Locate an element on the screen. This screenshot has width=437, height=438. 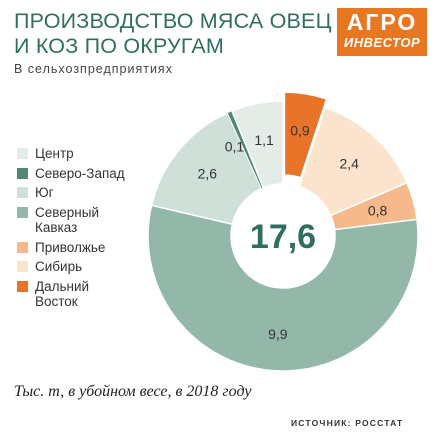
data-label-юг: 2,6 is located at coordinates (208, 174).